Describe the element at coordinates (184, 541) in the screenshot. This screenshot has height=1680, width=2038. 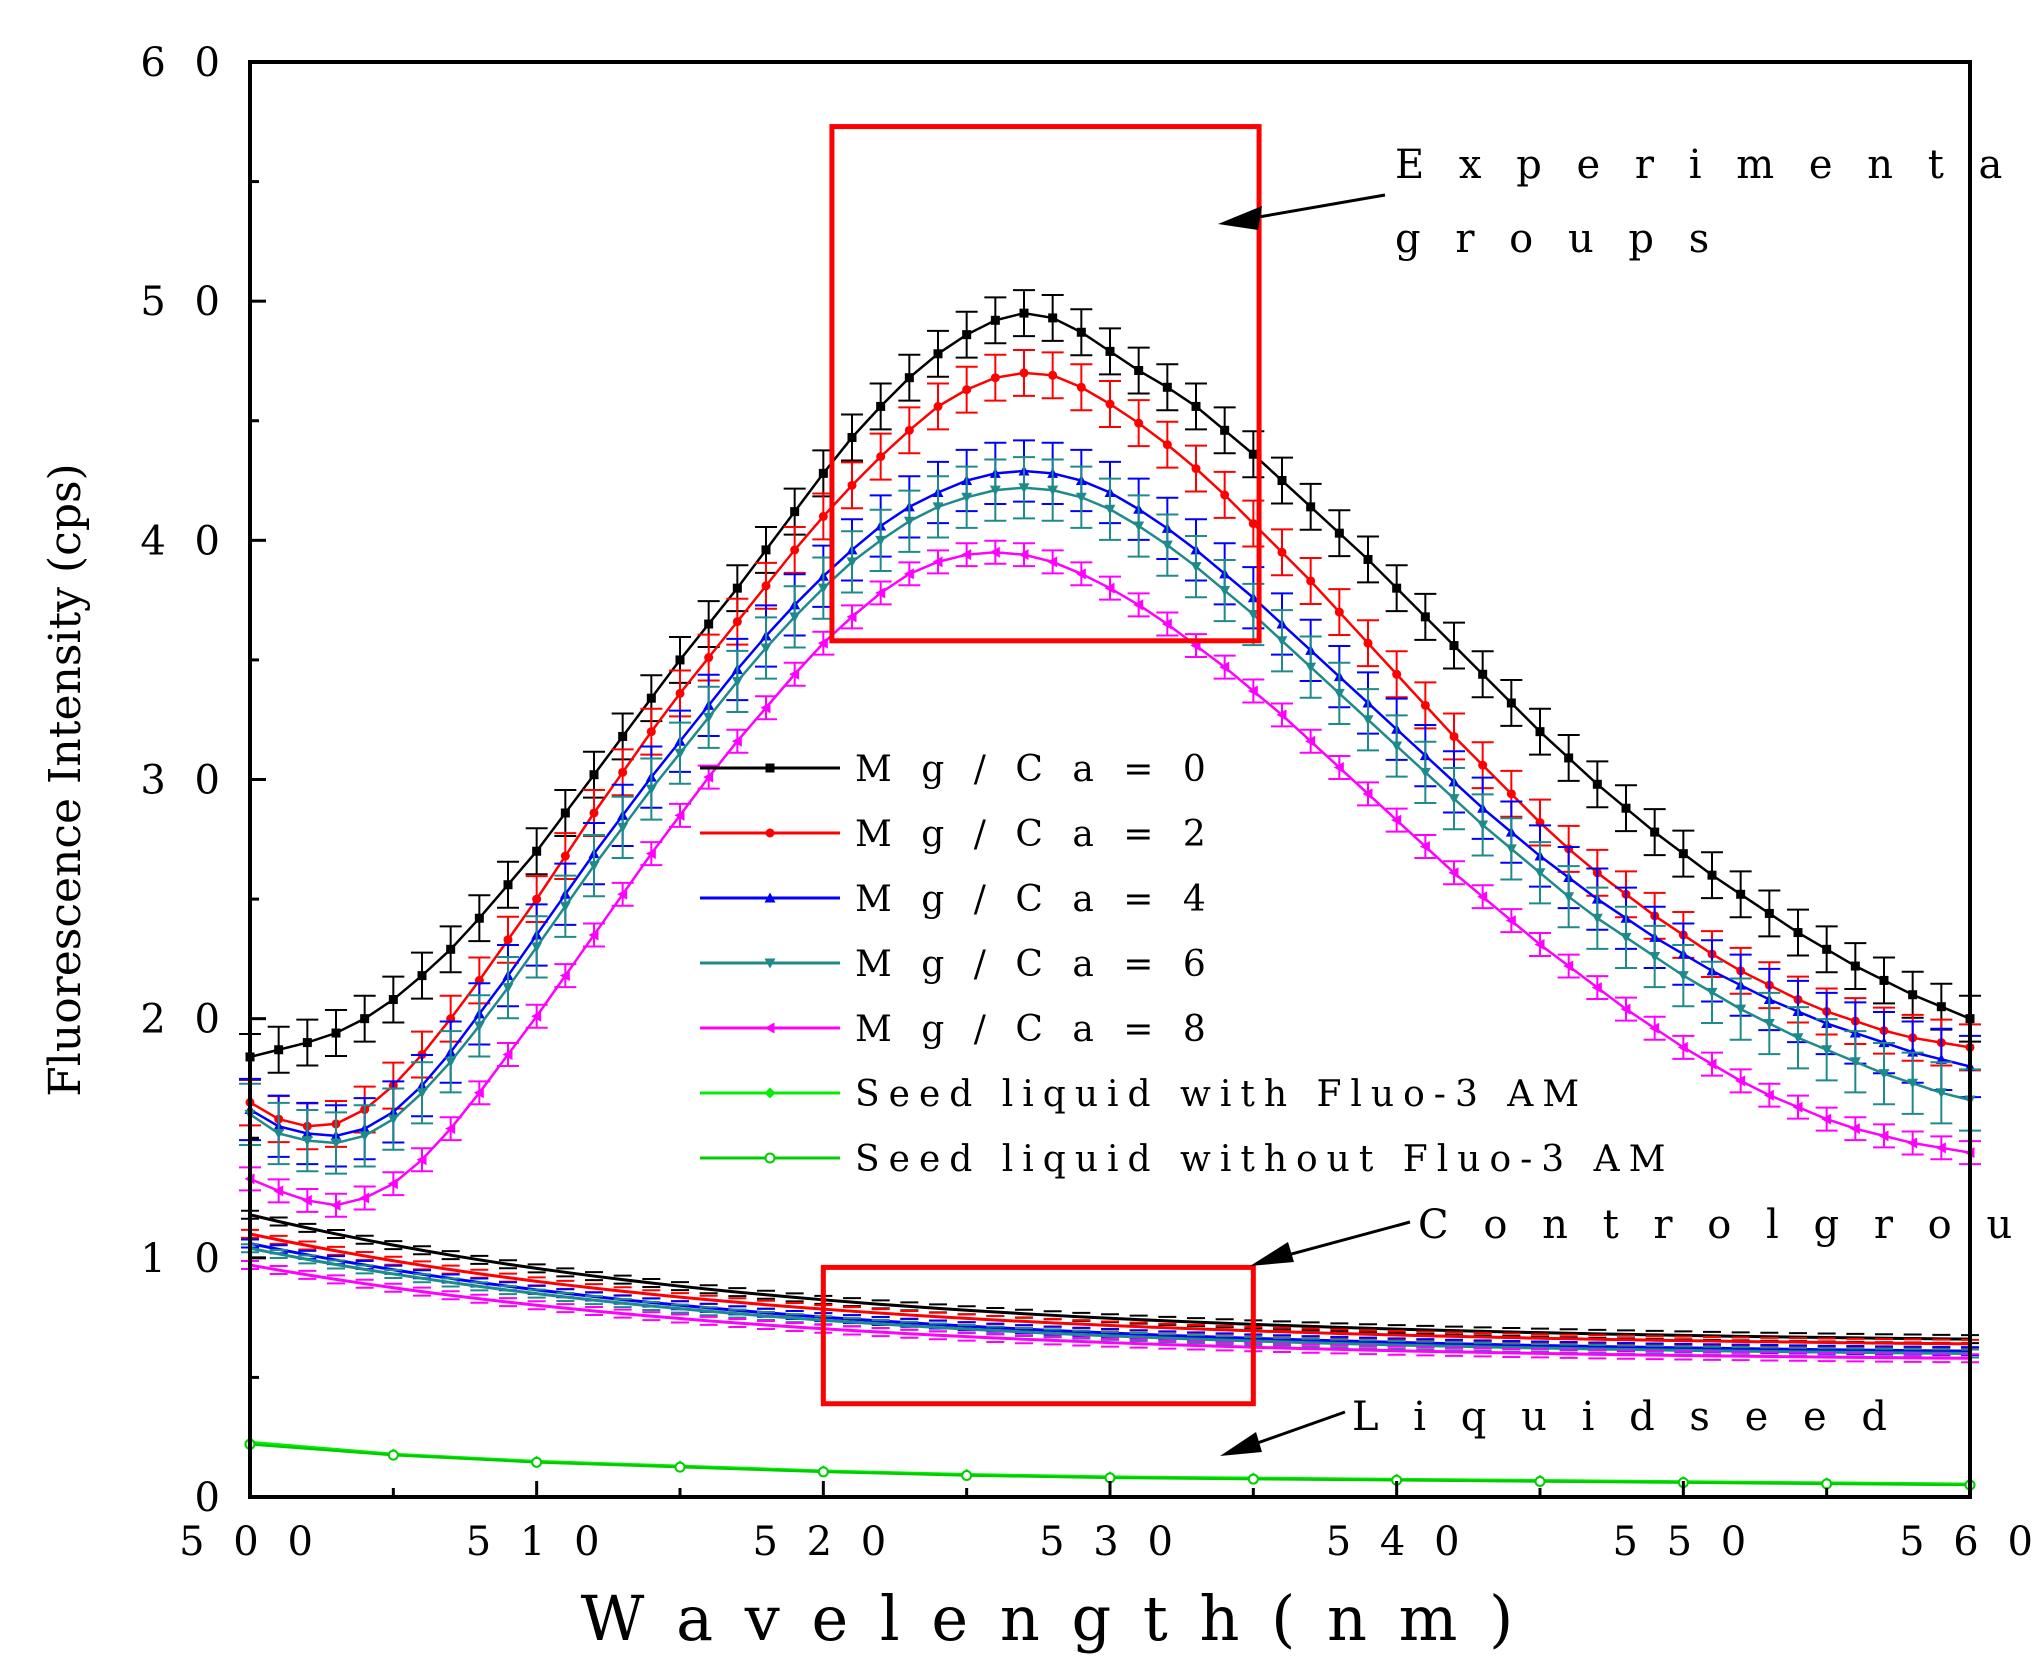
I see `y-tick-label: 4 0` at that location.